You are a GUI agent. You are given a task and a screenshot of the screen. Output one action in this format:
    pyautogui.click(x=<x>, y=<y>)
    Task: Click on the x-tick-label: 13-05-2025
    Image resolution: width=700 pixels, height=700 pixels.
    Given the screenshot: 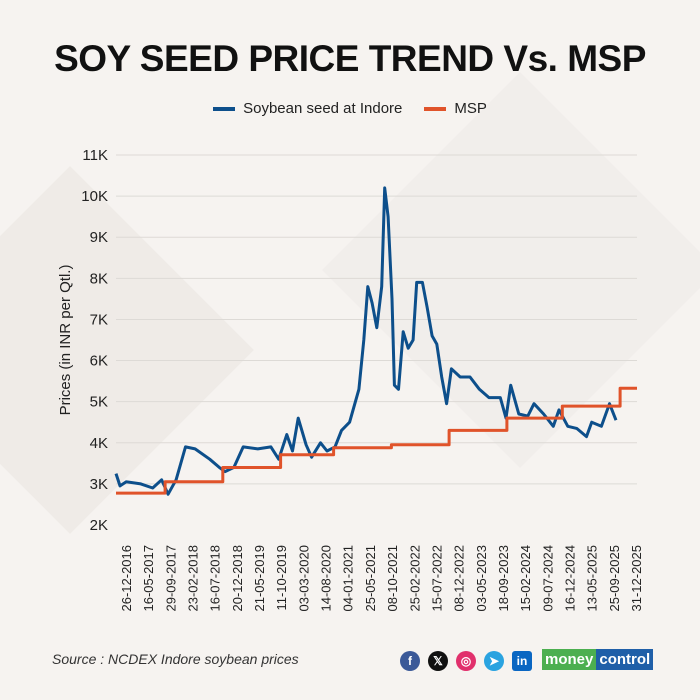 What is the action you would take?
    pyautogui.click(x=592, y=578)
    